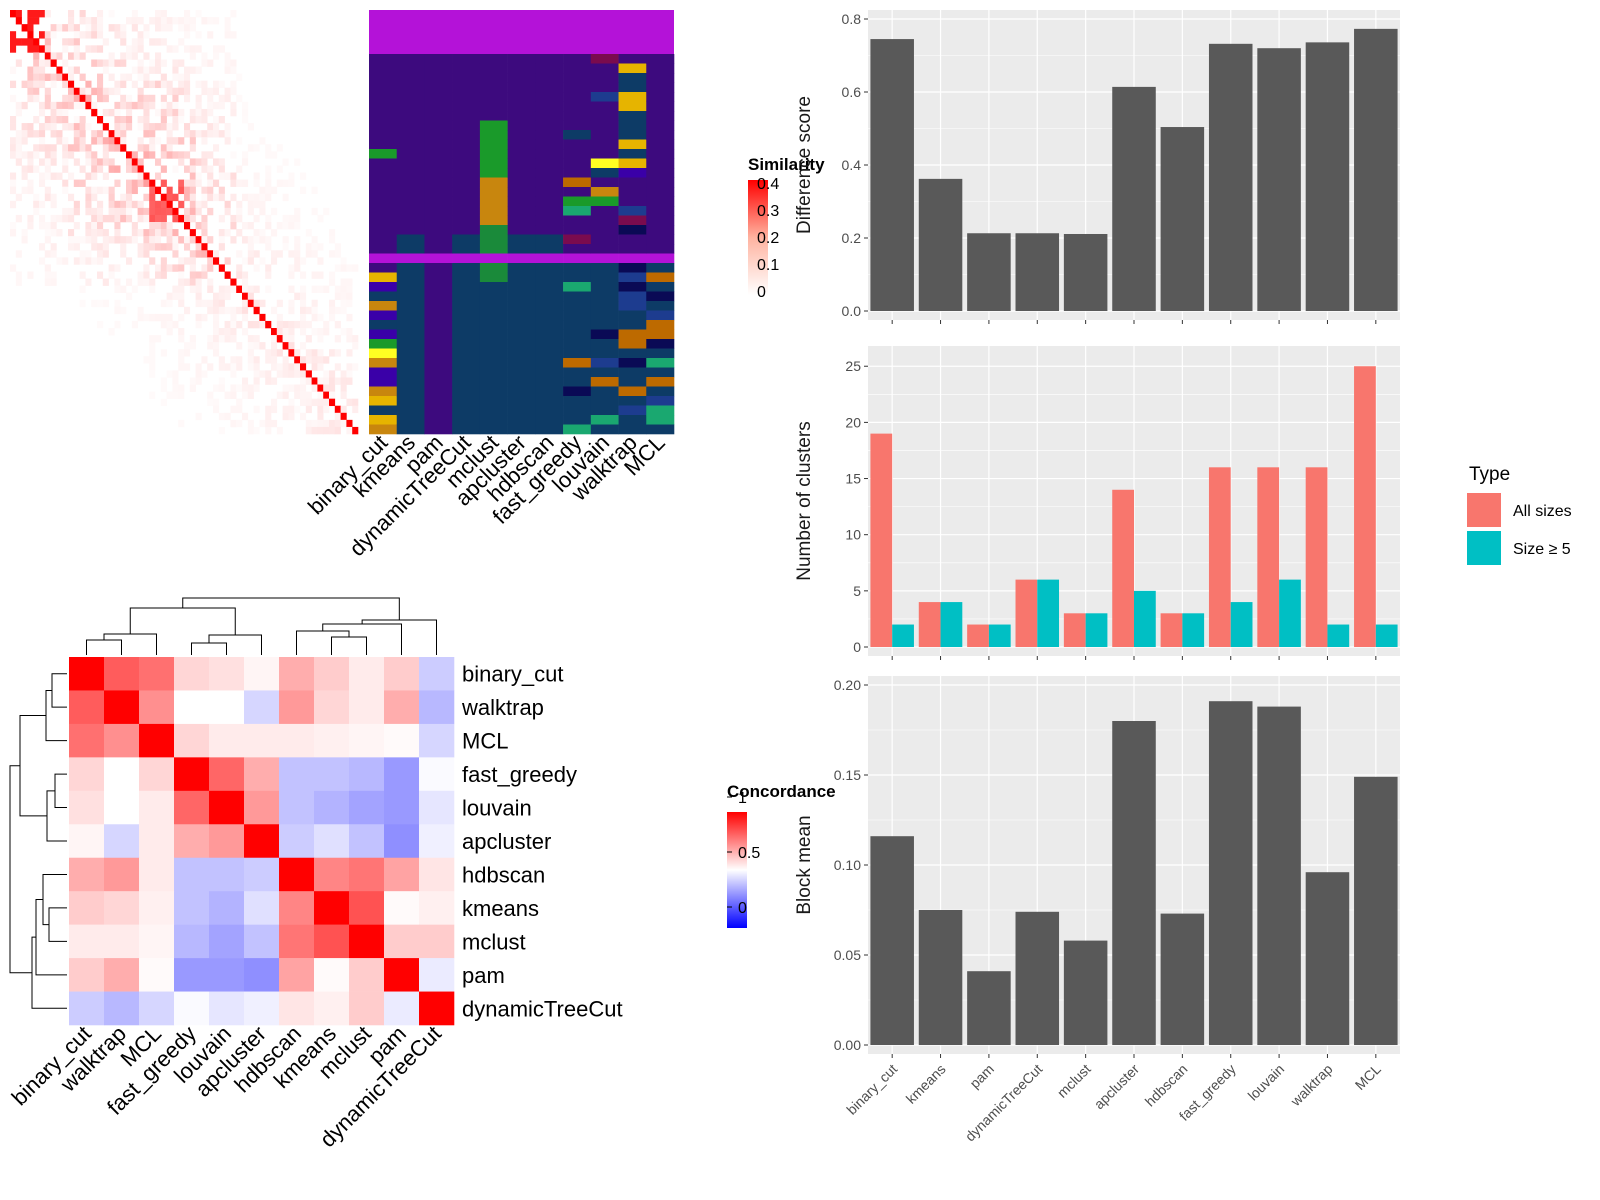 Image resolution: width=1600 pixels, height=1200 pixels. What do you see at coordinates (1123, 568) in the screenshot?
I see `bar-all-sizes` at bounding box center [1123, 568].